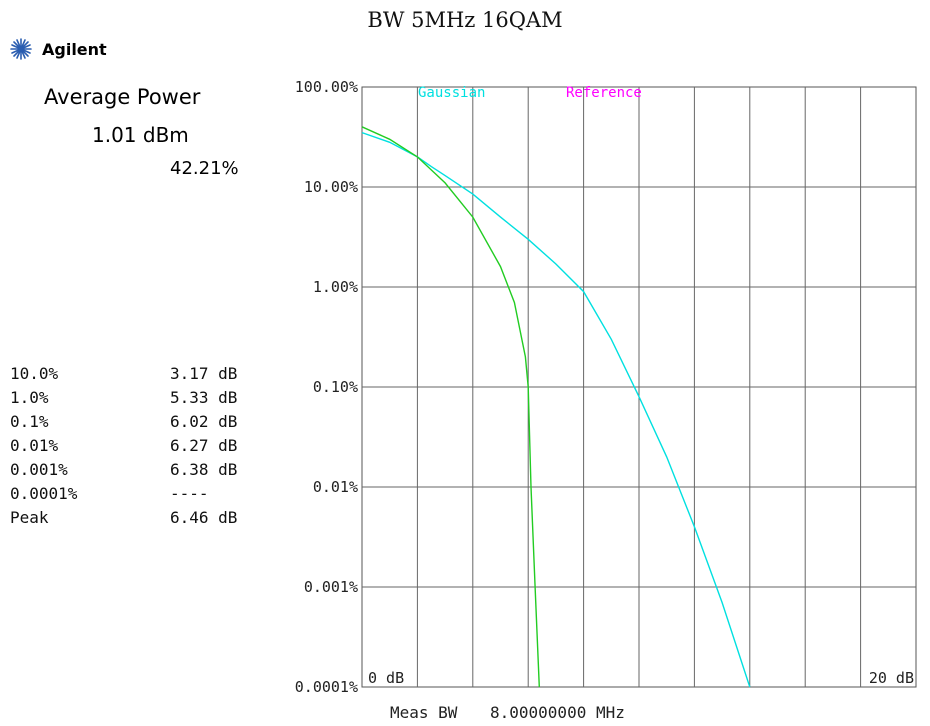  What do you see at coordinates (204, 469) in the screenshot?
I see `stat-value: 6.38 dB` at bounding box center [204, 469].